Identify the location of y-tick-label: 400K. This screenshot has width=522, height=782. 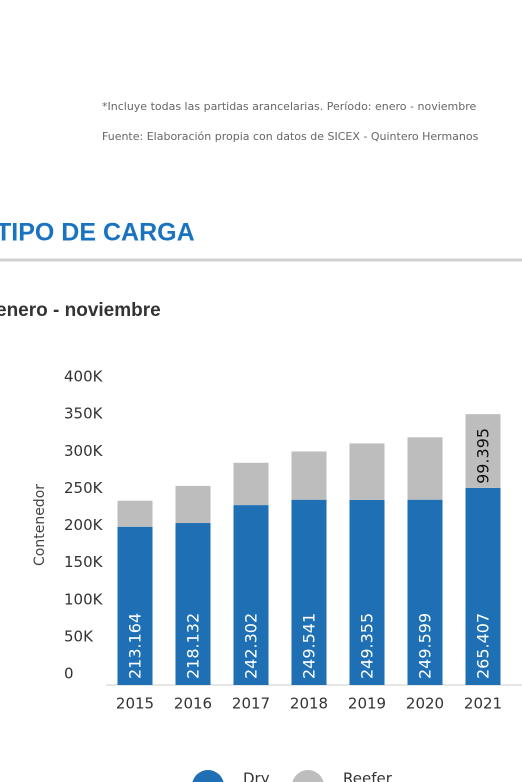
(84, 377).